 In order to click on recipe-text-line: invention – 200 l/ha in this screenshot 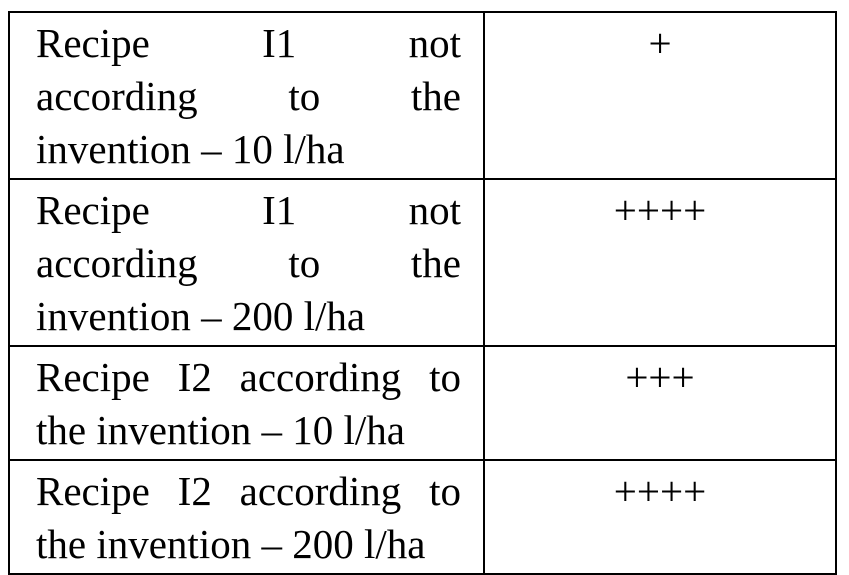, I will do `click(248, 316)`.